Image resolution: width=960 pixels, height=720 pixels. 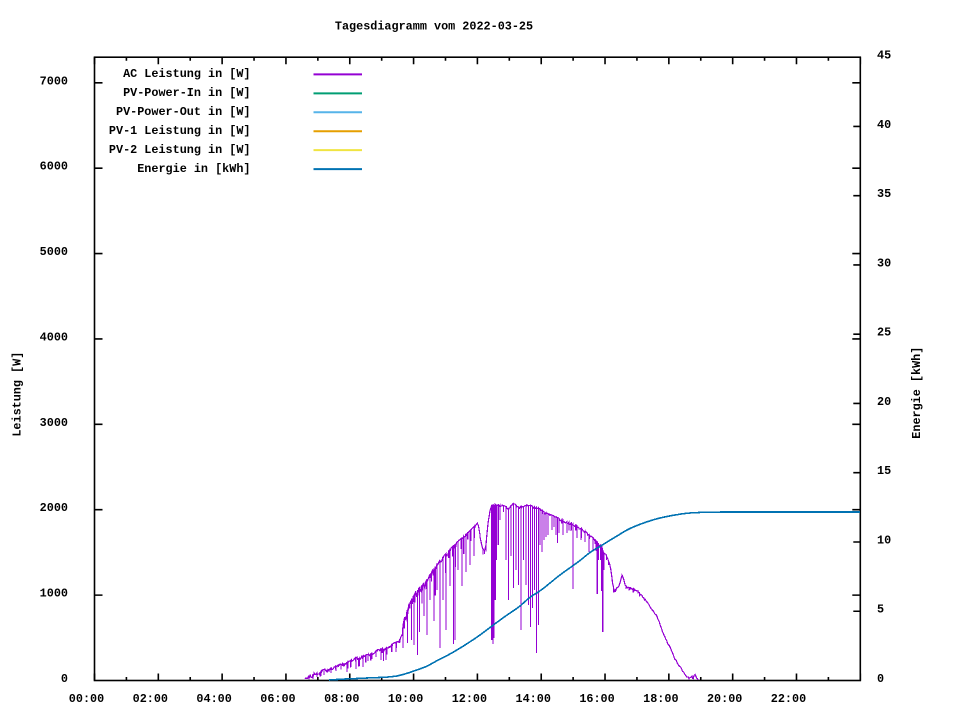 What do you see at coordinates (213, 699) in the screenshot?
I see `svg-text: 04:00` at bounding box center [213, 699].